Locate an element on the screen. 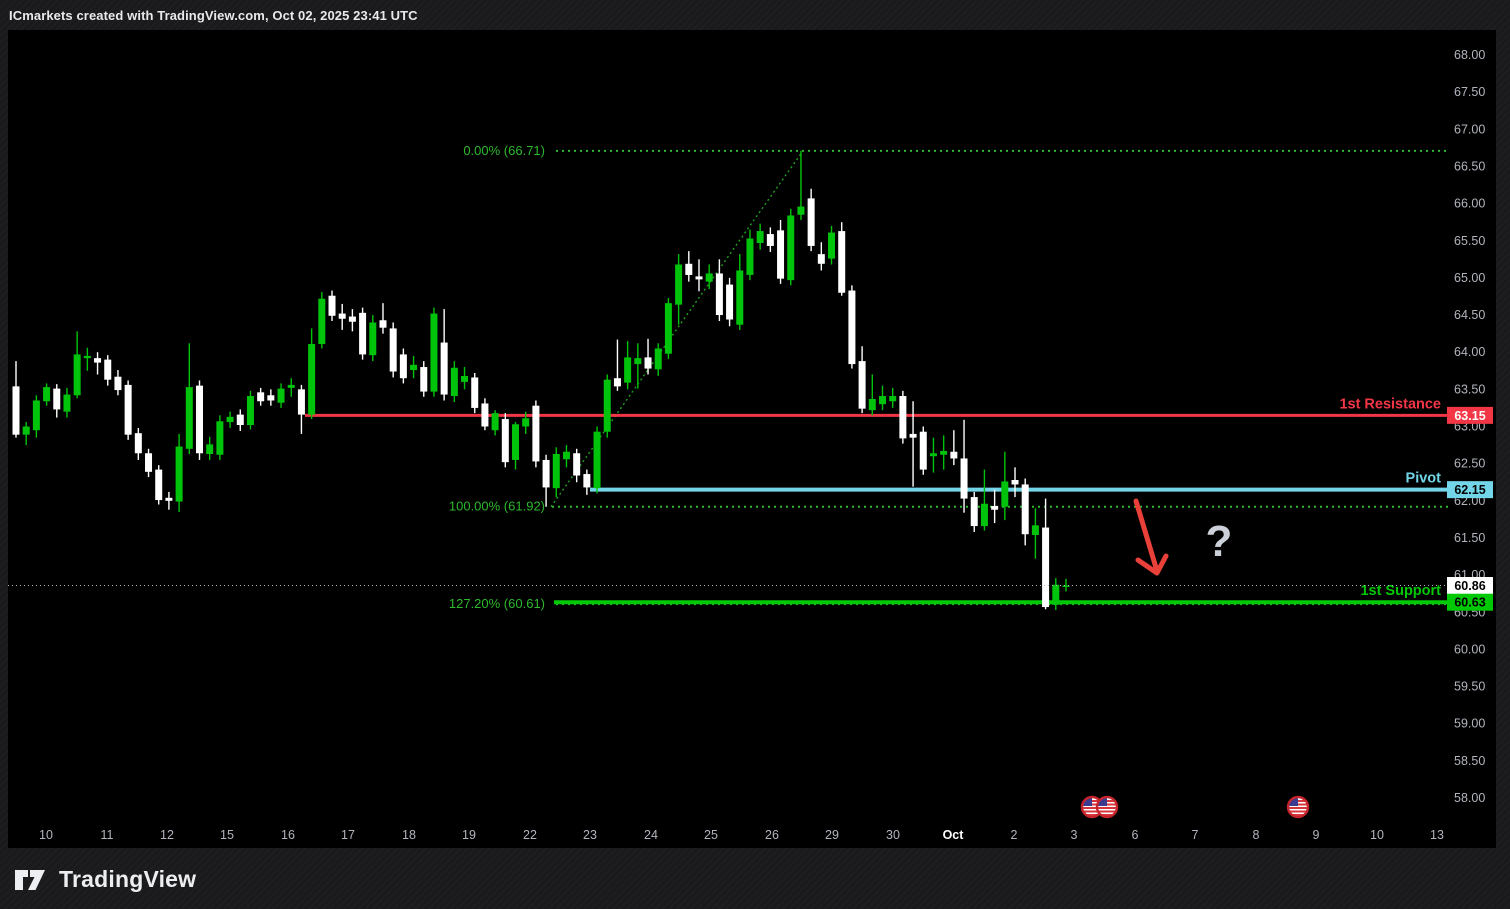 Image resolution: width=1510 pixels, height=909 pixels. time-axis-label: 17 is located at coordinates (348, 835).